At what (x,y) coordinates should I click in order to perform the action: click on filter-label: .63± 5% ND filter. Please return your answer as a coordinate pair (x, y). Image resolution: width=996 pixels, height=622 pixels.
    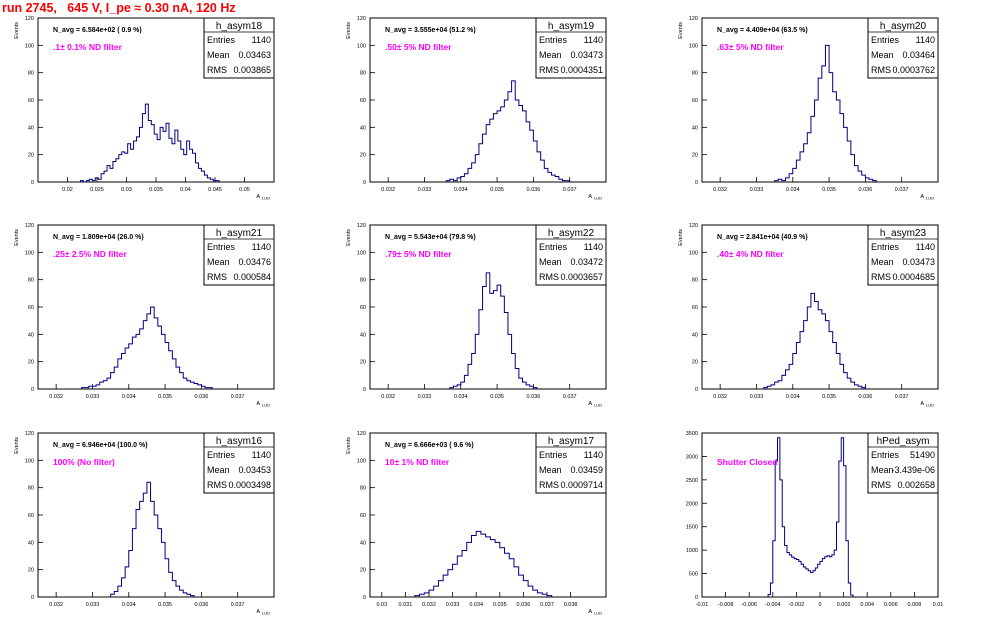
    Looking at the image, I should click on (750, 47).